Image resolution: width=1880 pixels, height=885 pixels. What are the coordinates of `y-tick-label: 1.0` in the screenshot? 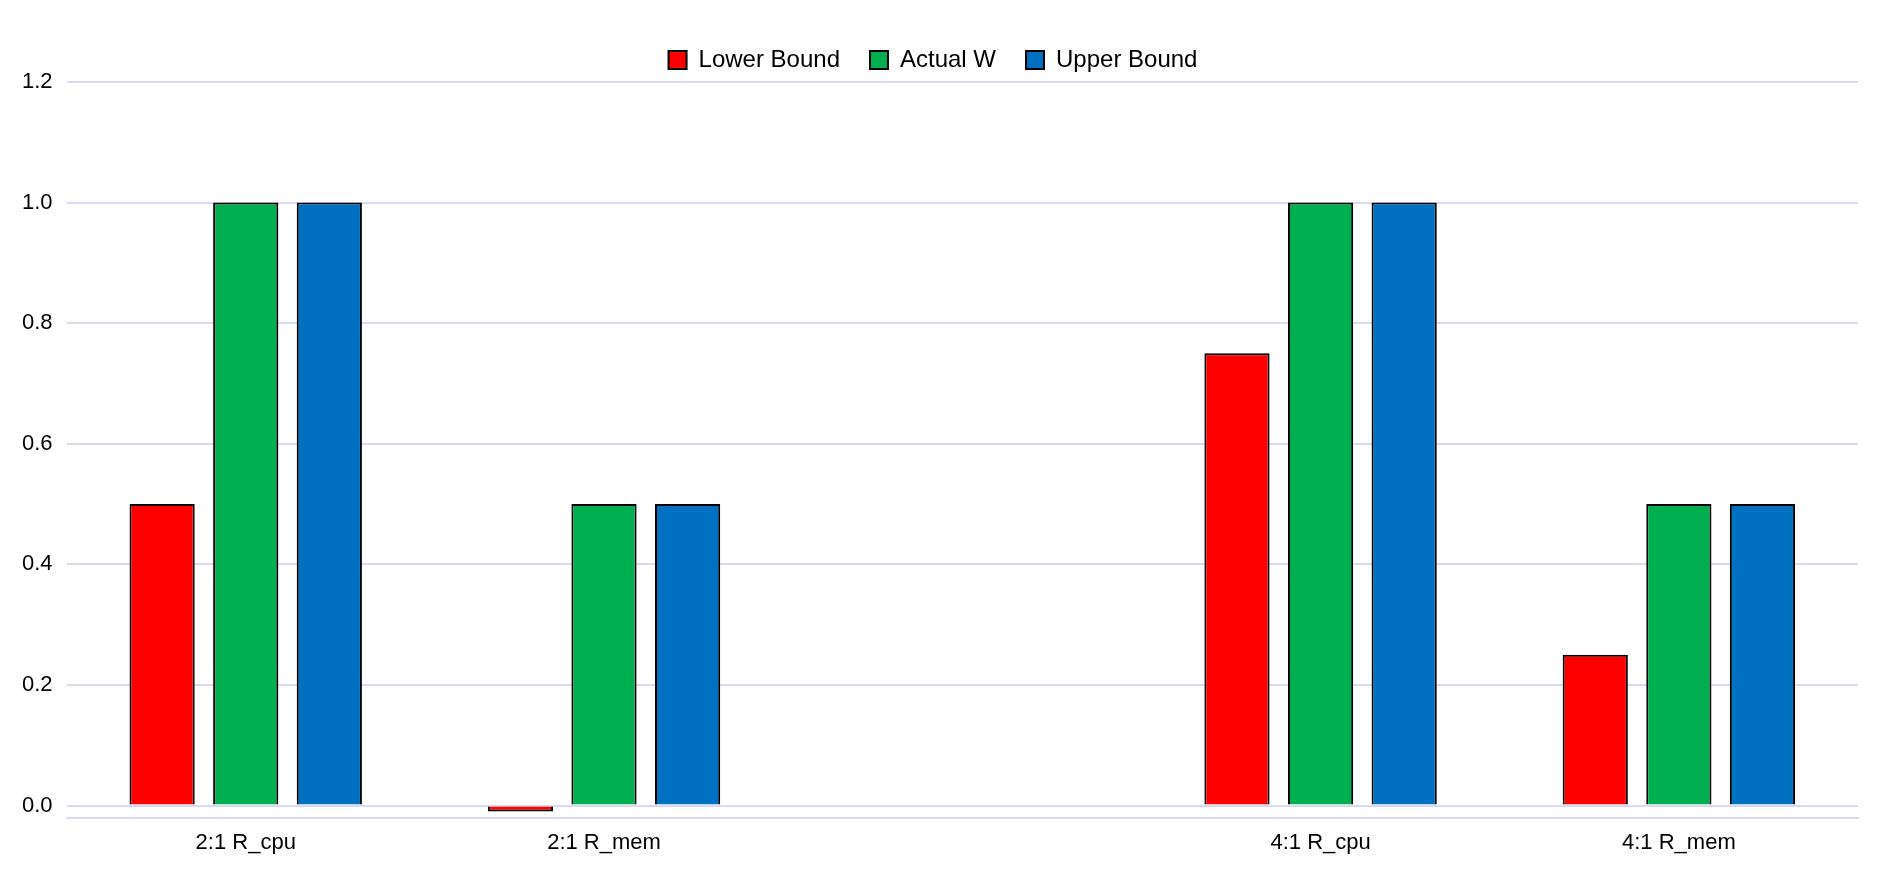 It's located at (37, 201).